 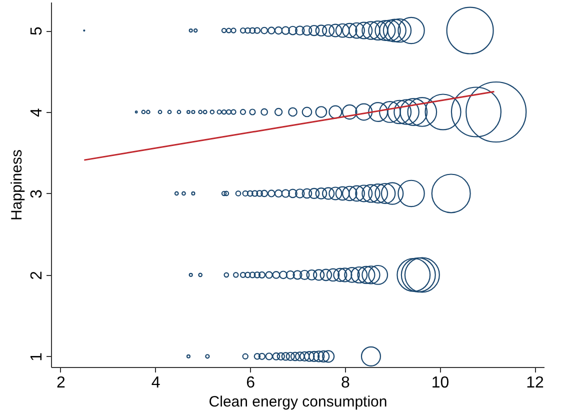 What do you see at coordinates (37, 31) in the screenshot?
I see `y-tick-label: 5` at bounding box center [37, 31].